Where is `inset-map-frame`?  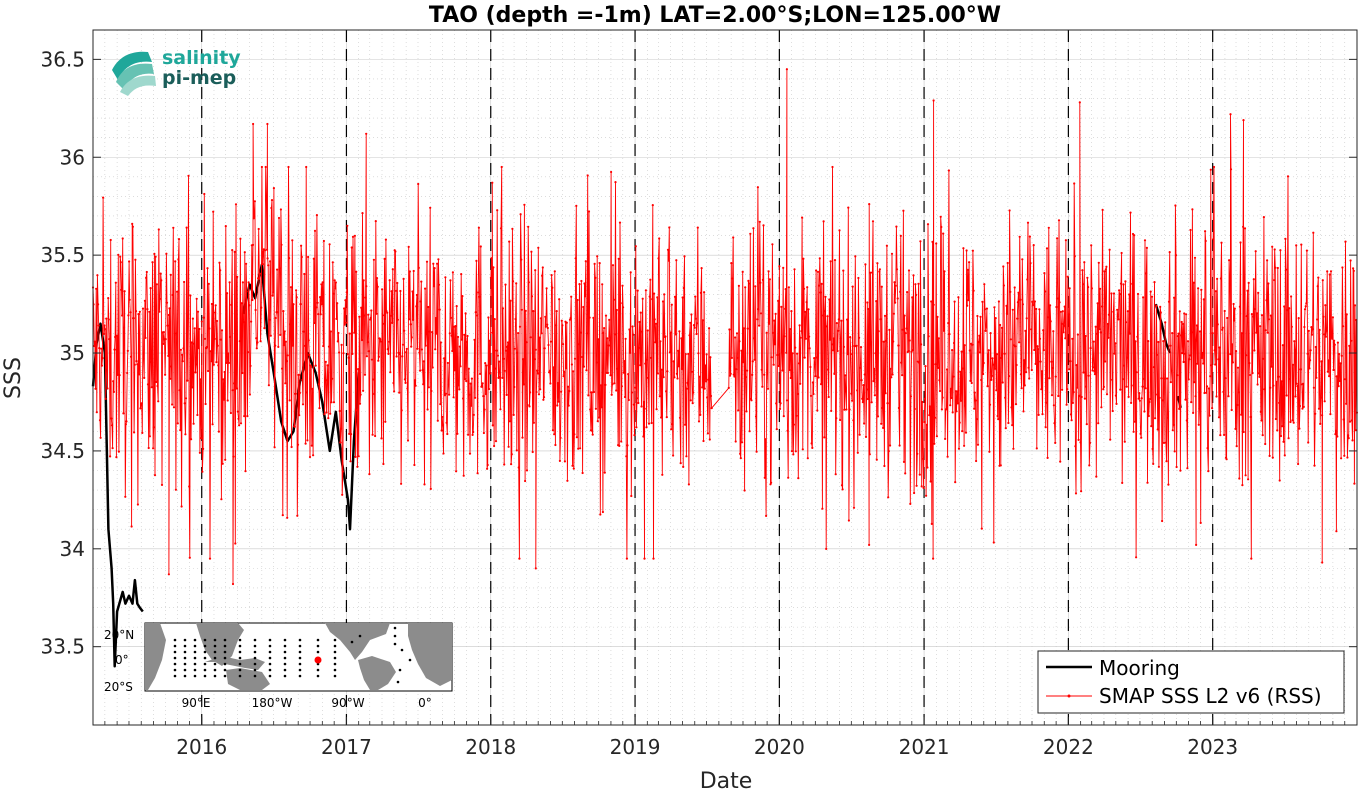
inset-map-frame is located at coordinates (298, 657).